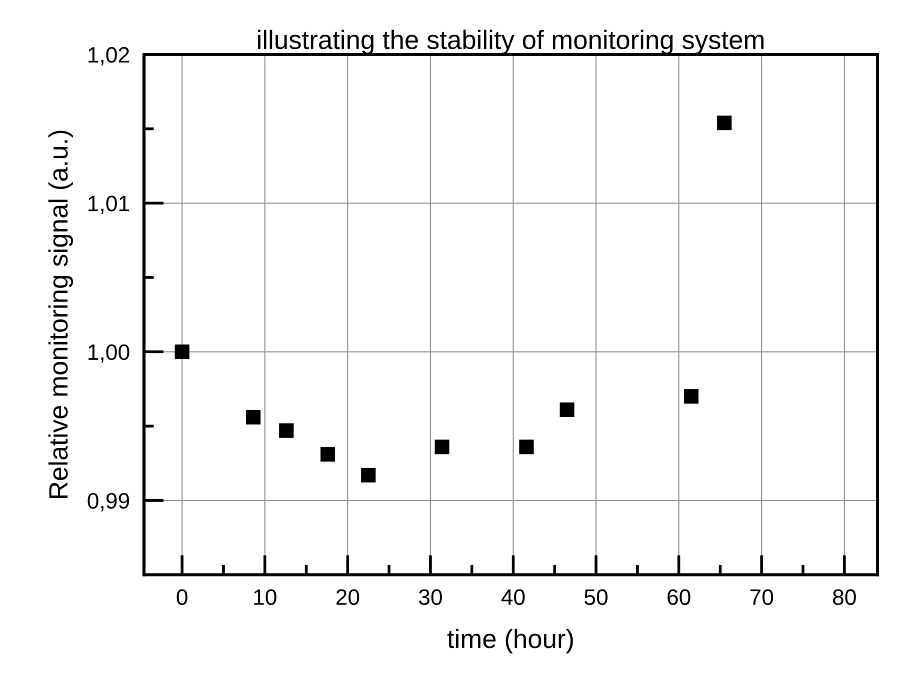 The height and width of the screenshot is (681, 900). What do you see at coordinates (679, 597) in the screenshot?
I see `x-tick-label: 60` at bounding box center [679, 597].